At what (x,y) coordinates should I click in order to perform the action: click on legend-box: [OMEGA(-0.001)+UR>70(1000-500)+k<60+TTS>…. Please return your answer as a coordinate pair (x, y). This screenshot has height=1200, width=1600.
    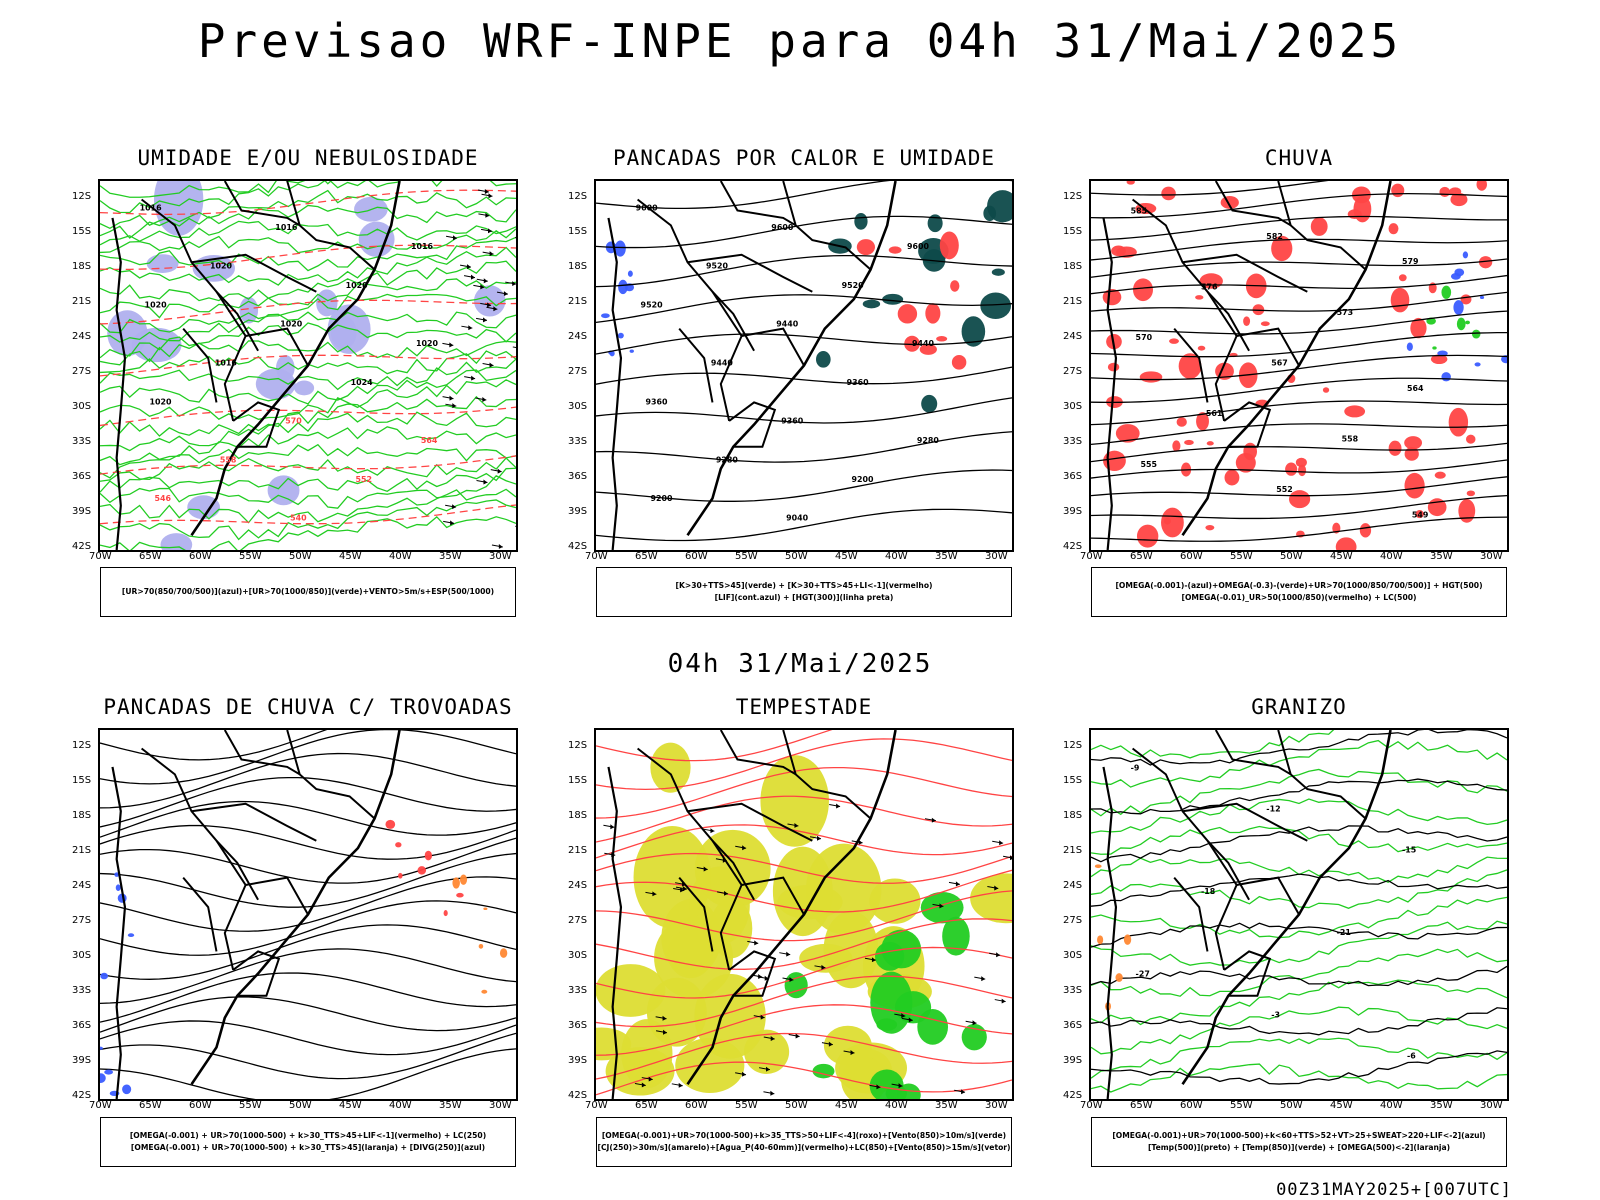
    Looking at the image, I should click on (1299, 1142).